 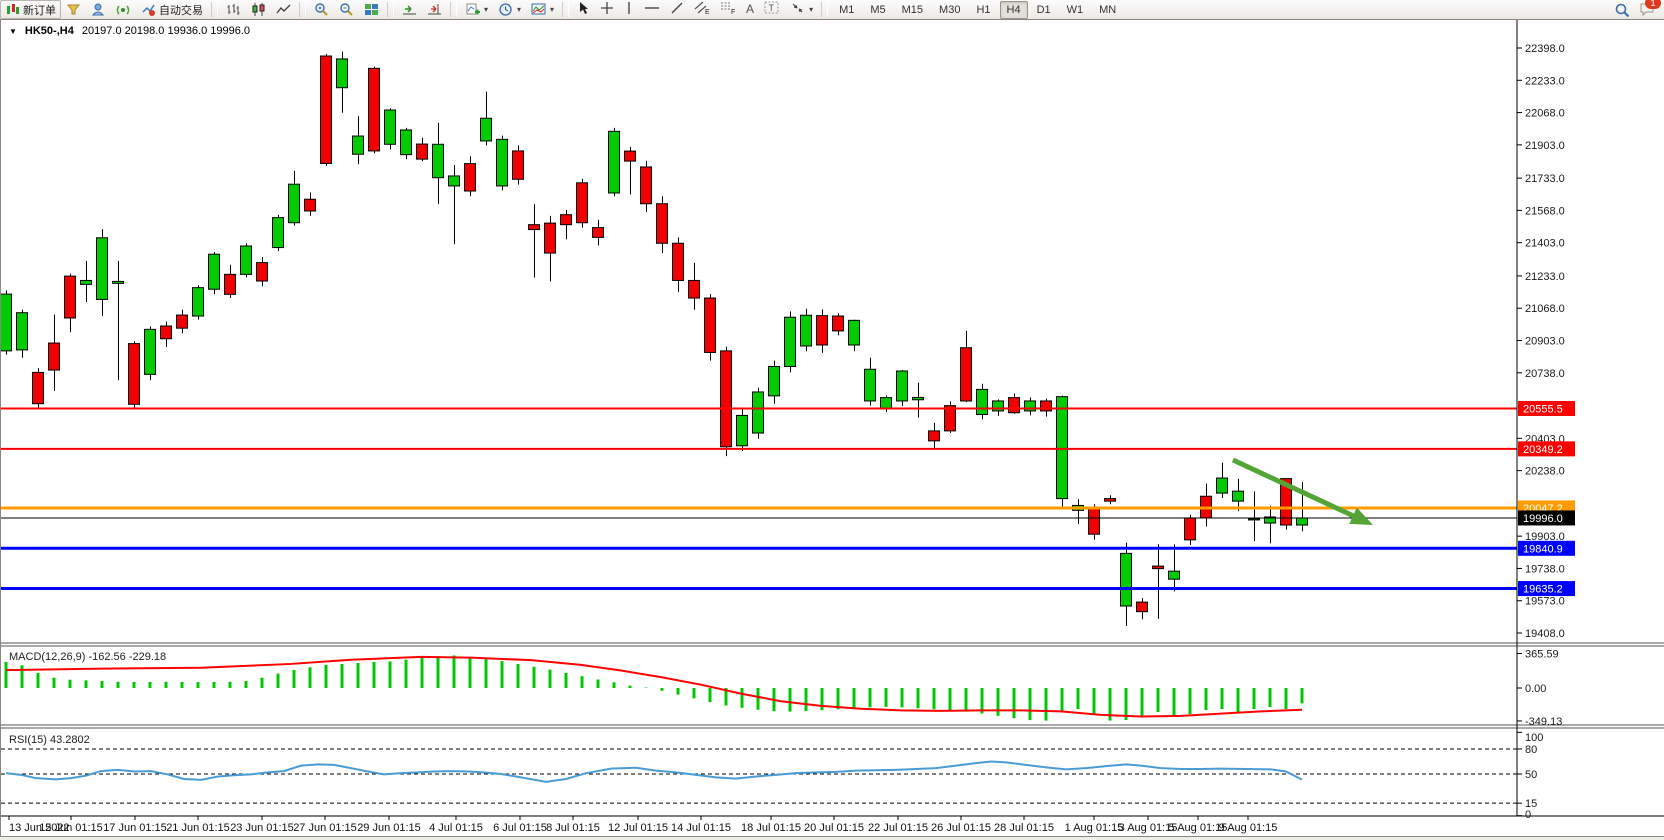 What do you see at coordinates (607, 9) in the screenshot?
I see `crosshair-tool-button` at bounding box center [607, 9].